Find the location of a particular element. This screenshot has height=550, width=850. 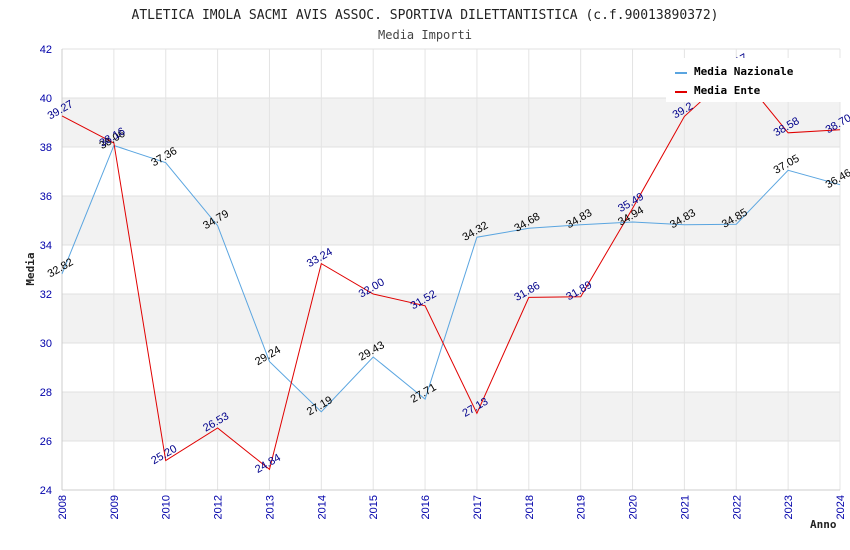

x-tick-label: 2024 is located at coordinates (841, 507).